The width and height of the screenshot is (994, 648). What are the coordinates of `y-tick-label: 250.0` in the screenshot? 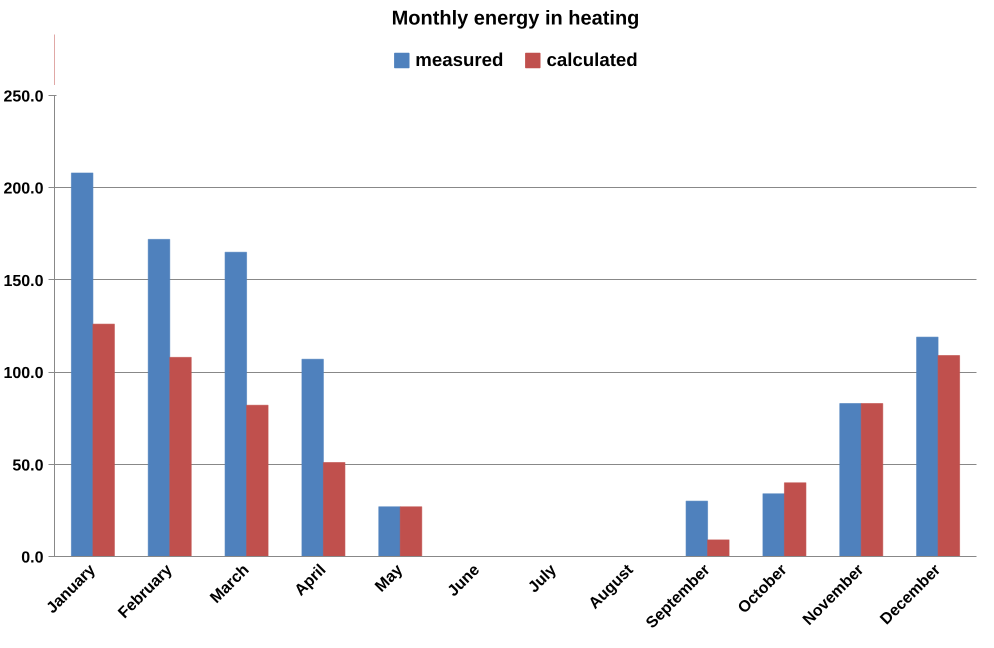 It's located at (23, 97).